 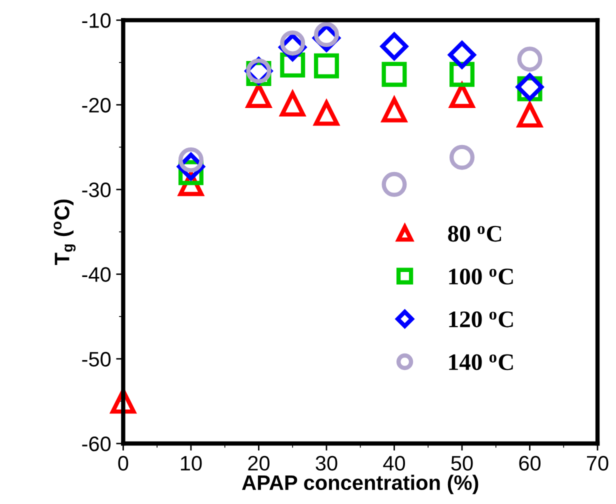 What do you see at coordinates (597, 463) in the screenshot?
I see `x-tick-label: 70` at bounding box center [597, 463].